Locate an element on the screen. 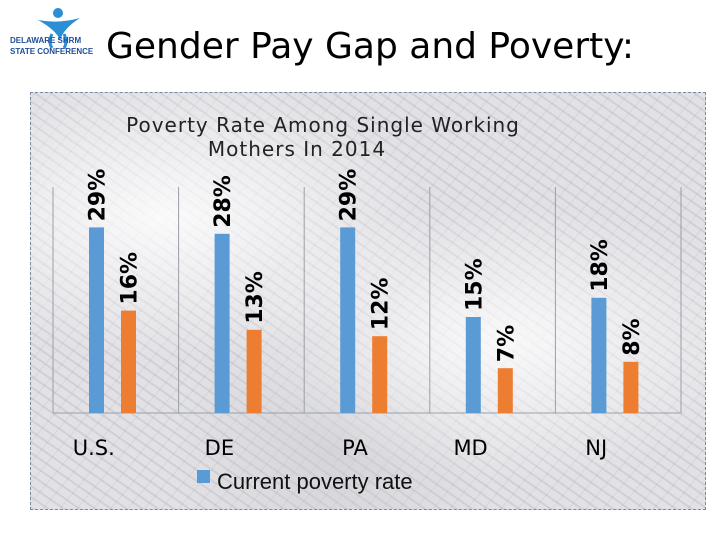 The height and width of the screenshot is (540, 720). data-label: 8% is located at coordinates (632, 336).